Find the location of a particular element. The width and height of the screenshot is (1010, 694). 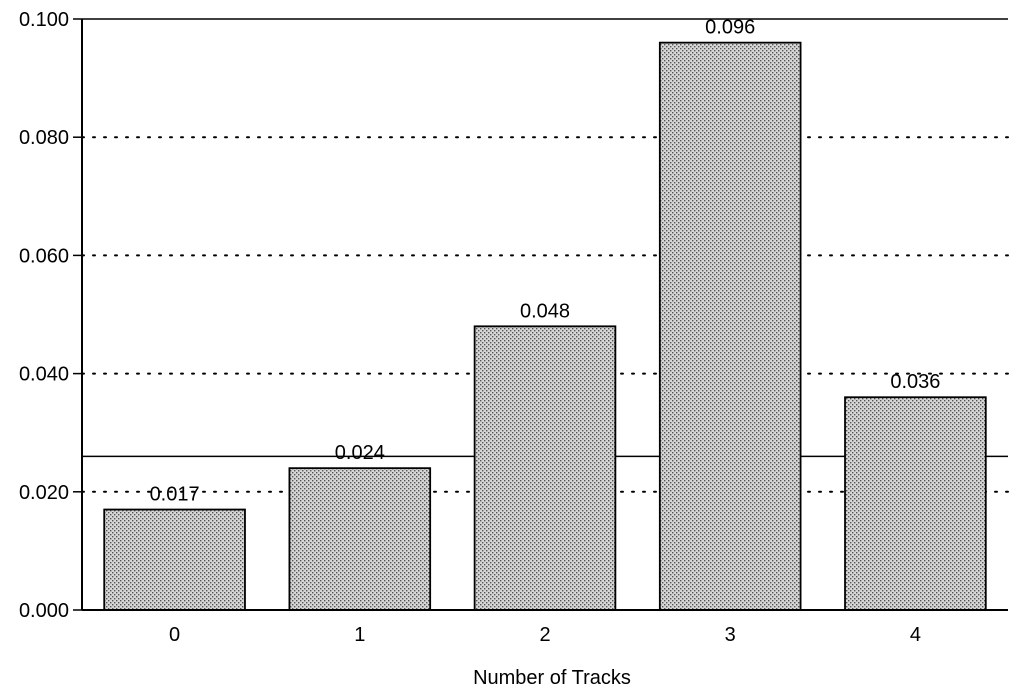

bar-value-label: 0.048 is located at coordinates (545, 311).